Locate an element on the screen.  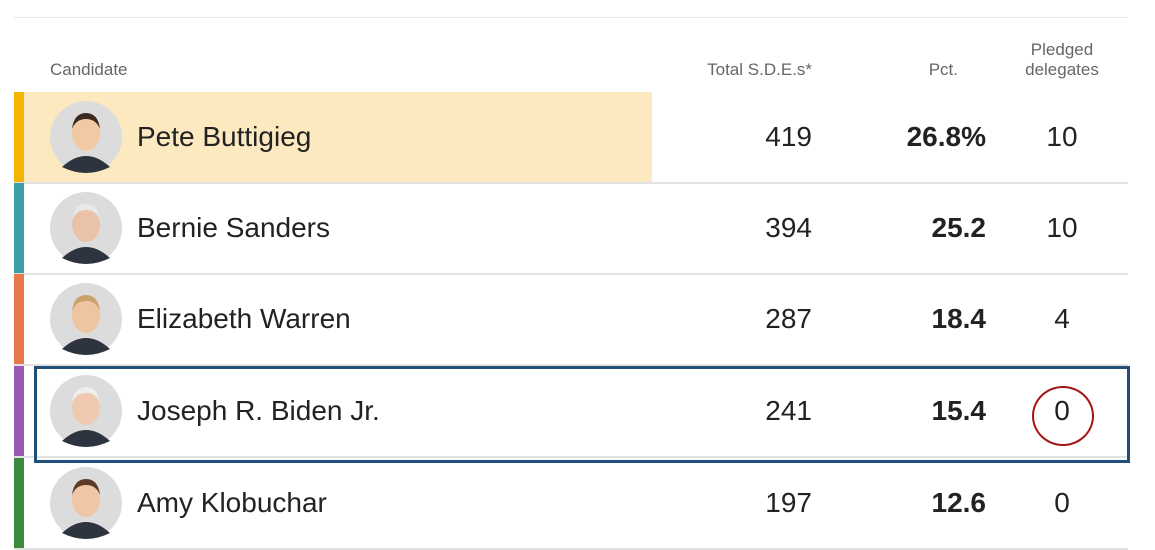
percent: 25.2 is located at coordinates (959, 227).